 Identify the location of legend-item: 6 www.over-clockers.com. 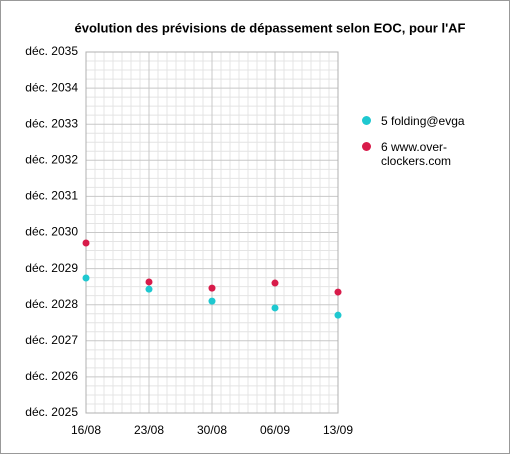
(427, 154).